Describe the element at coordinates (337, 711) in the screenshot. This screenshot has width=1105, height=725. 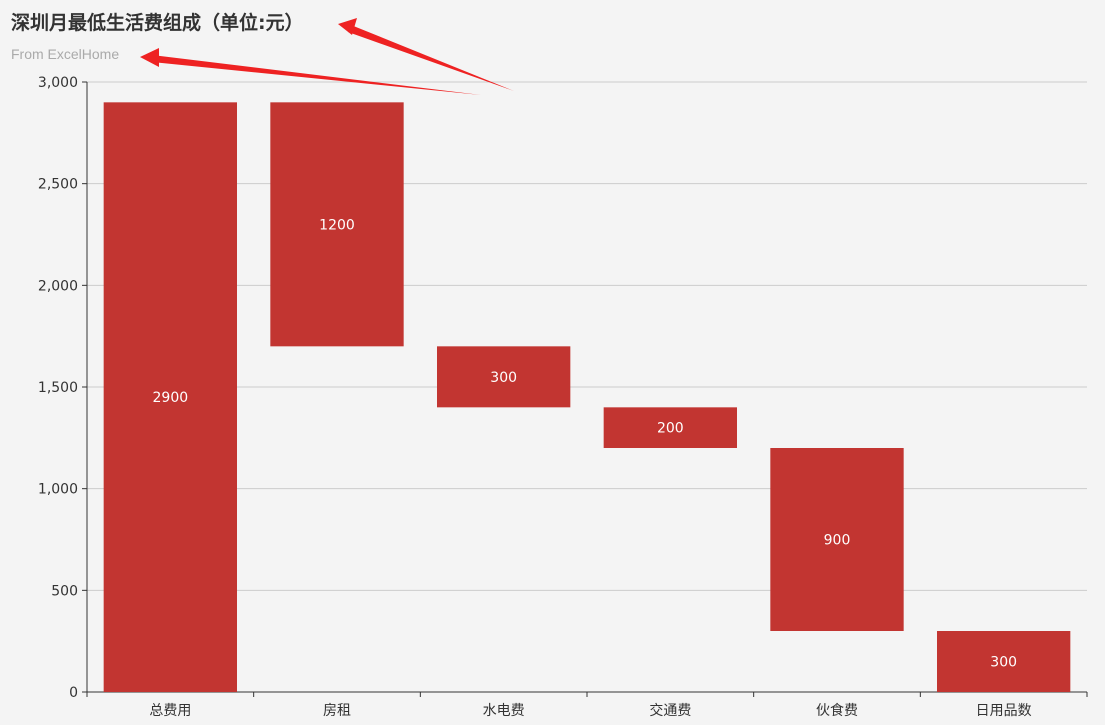
I see `x-tick-label-1: 房租` at that location.